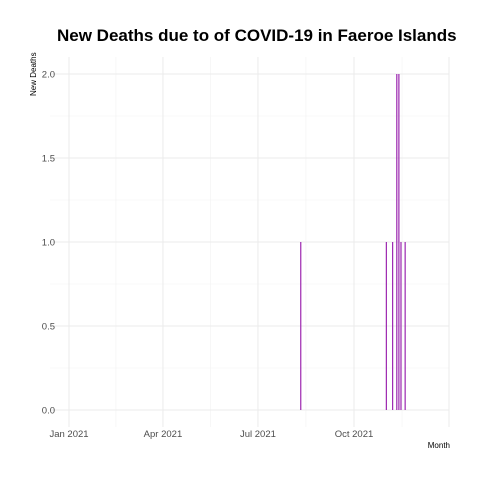 The width and height of the screenshot is (480, 480). What do you see at coordinates (48, 327) in the screenshot?
I see `y-tick-label: 0.5` at bounding box center [48, 327].